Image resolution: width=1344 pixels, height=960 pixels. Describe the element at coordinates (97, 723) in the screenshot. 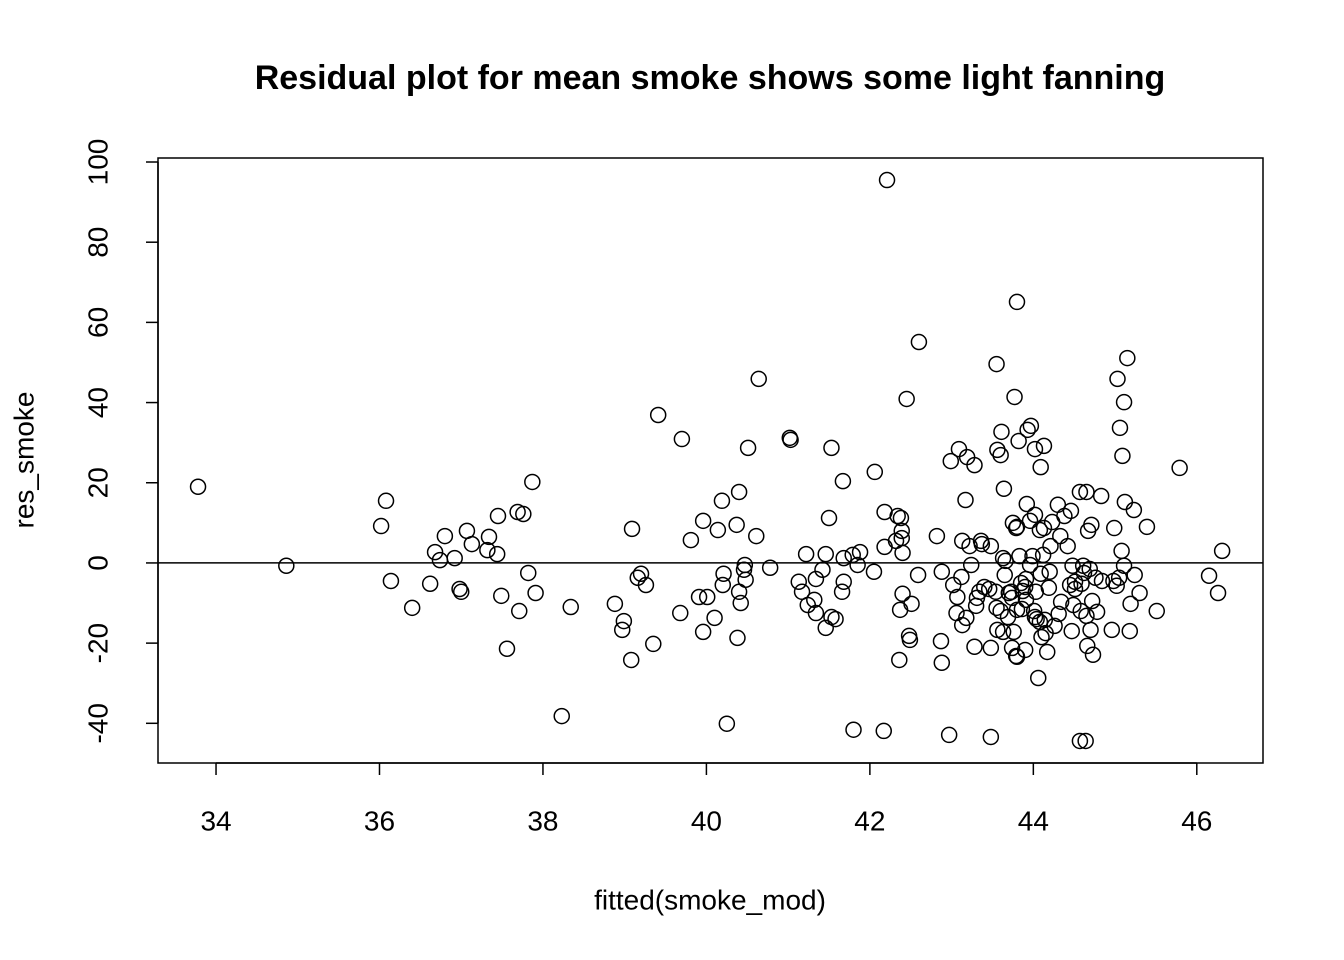

I see `y-tick-label: -40` at that location.